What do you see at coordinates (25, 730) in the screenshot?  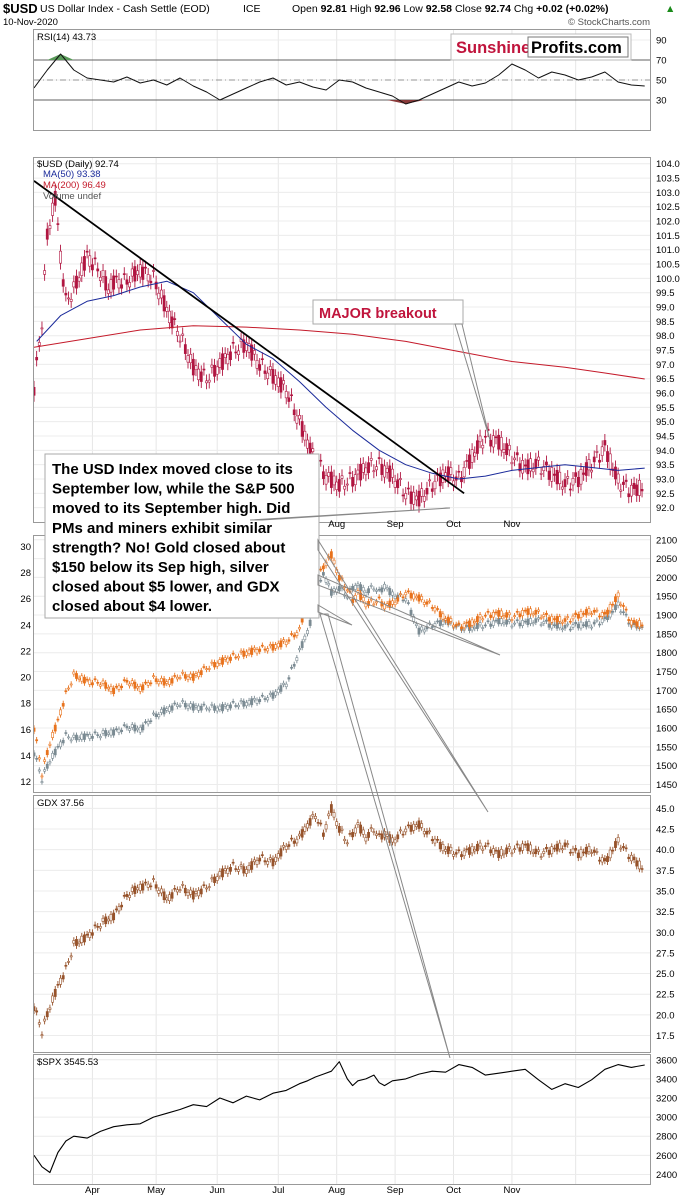 I see `silver-y-tick-label: 16` at bounding box center [25, 730].